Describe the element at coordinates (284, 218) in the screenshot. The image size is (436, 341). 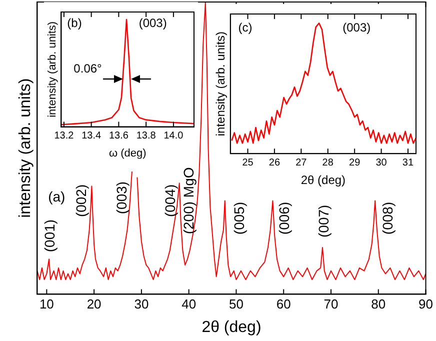
I see `annotation: (006)` at that location.